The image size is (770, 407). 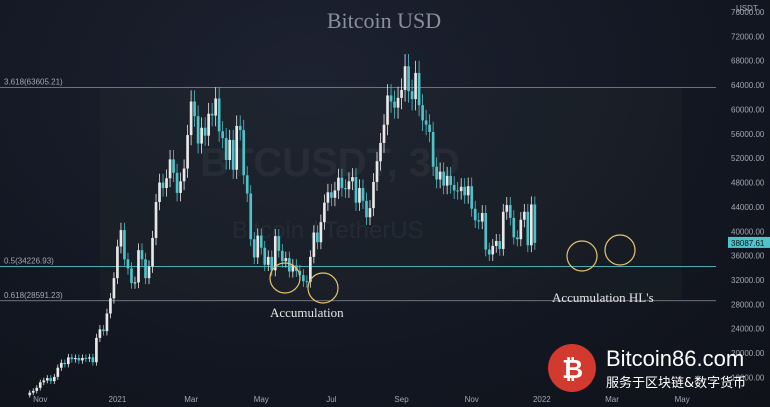 I want to click on site-logo: ₿ Bitcoin86.com 服务于区块链&数字货币, so click(x=647, y=368).